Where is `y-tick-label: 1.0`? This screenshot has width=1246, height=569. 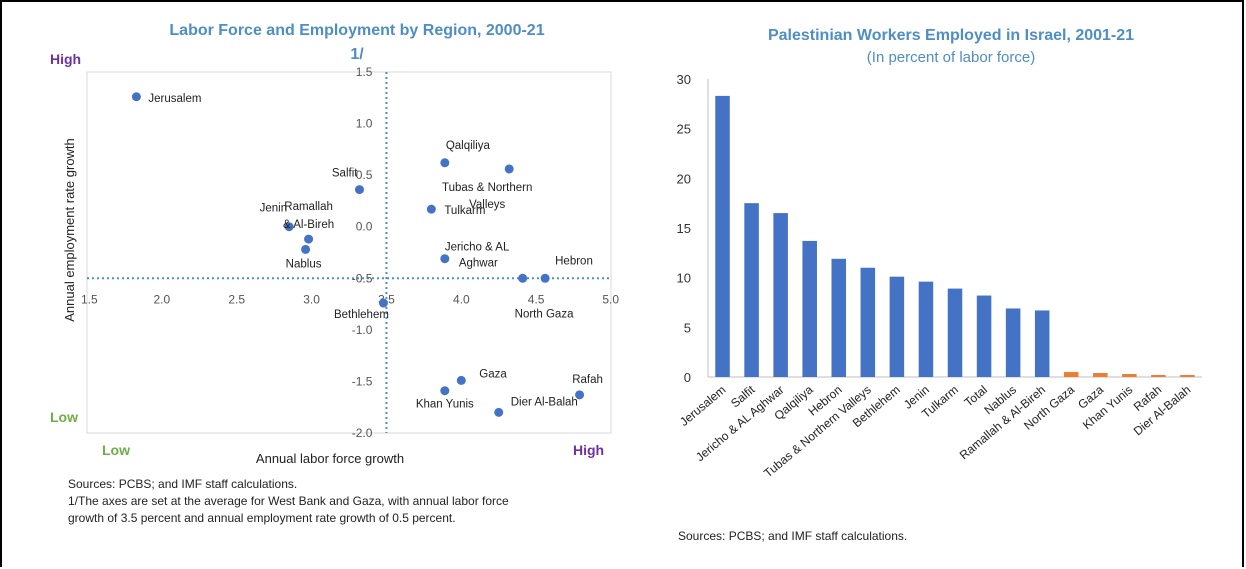
y-tick-label: 1.0 is located at coordinates (364, 124).